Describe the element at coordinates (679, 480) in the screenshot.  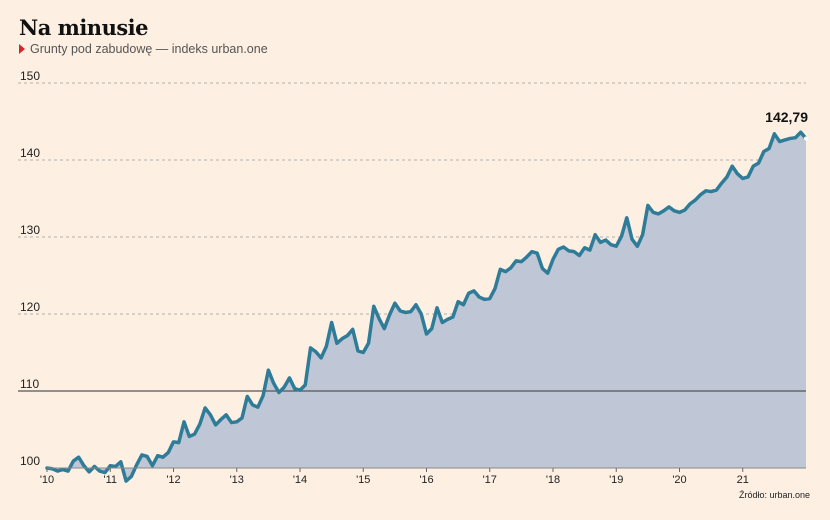
I see `x-tick-label: '20` at that location.